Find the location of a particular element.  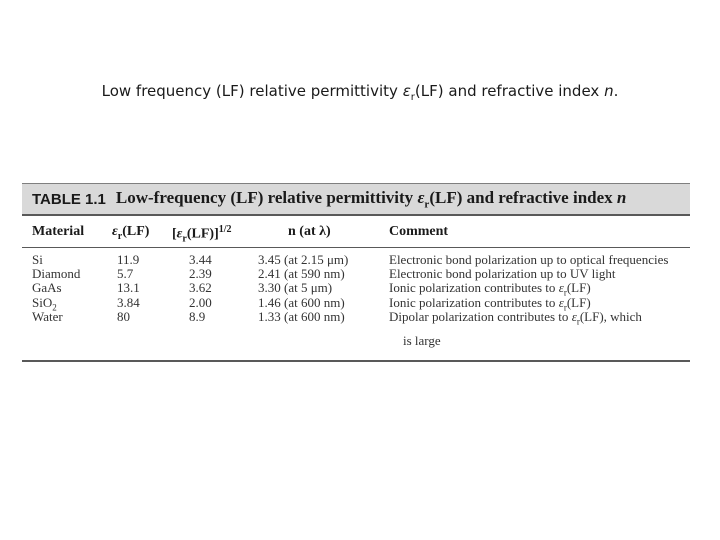

caption-mid: (LF) and refractive index is located at coordinates (523, 197).